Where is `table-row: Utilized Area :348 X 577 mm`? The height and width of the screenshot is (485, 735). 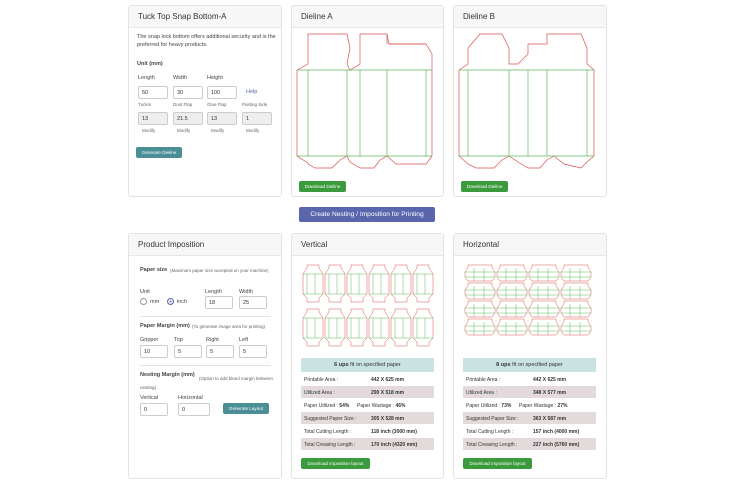 table-row: Utilized Area :348 X 577 mm is located at coordinates (529, 391).